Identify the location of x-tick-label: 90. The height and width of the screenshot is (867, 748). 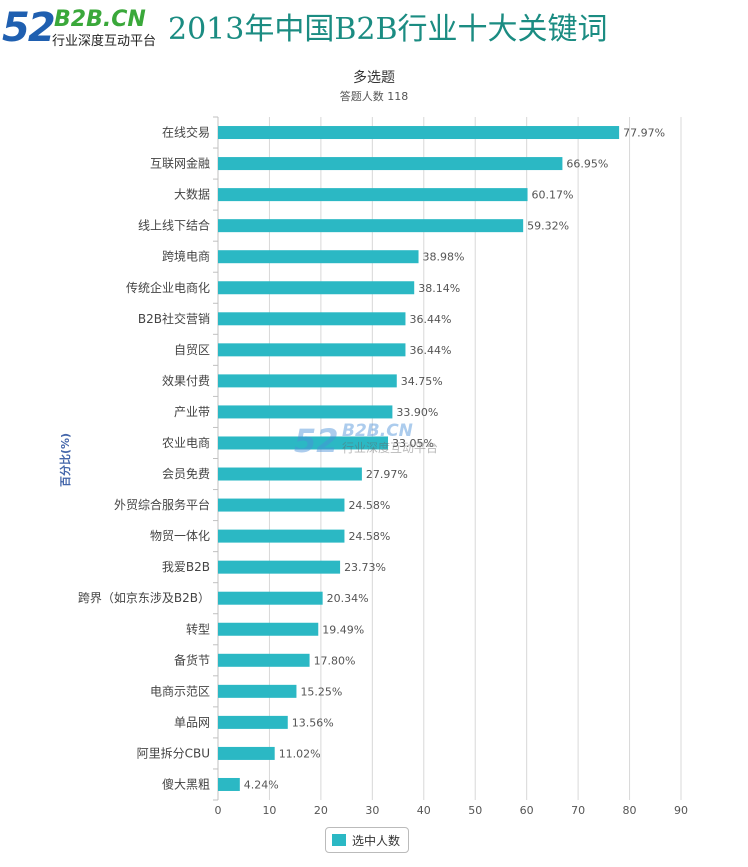
(681, 810).